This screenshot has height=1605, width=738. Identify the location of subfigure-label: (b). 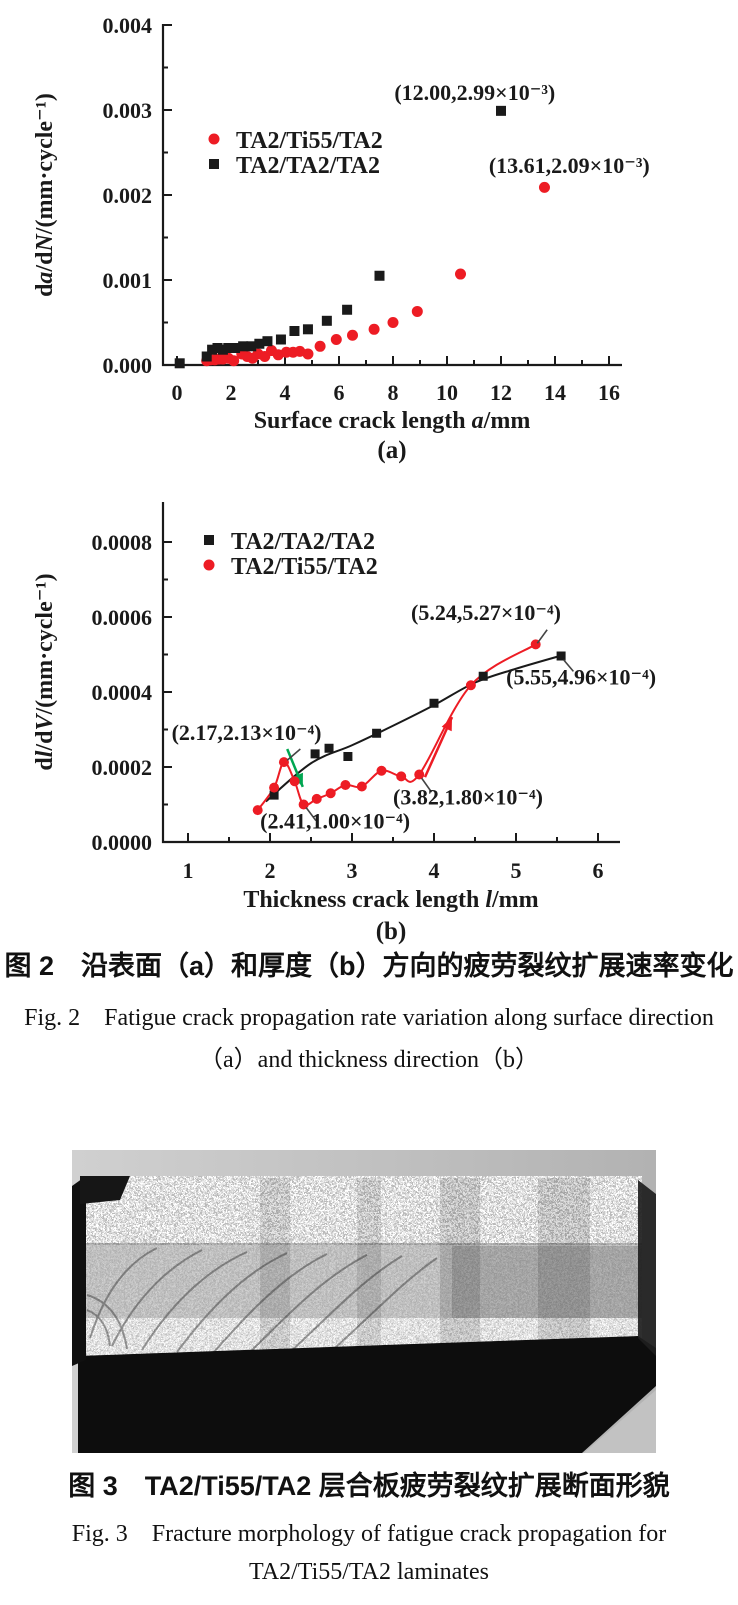
(391, 931).